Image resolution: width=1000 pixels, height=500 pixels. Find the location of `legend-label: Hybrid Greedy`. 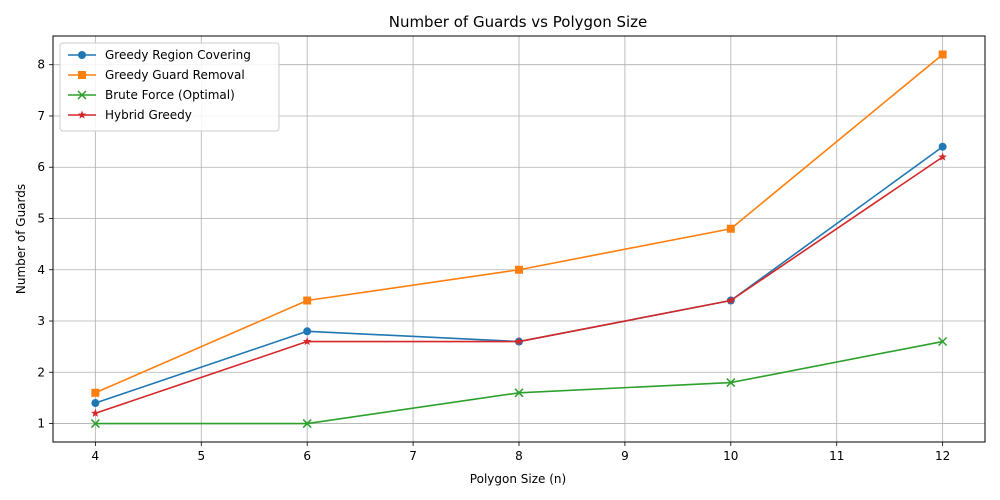

legend-label: Hybrid Greedy is located at coordinates (148, 115).